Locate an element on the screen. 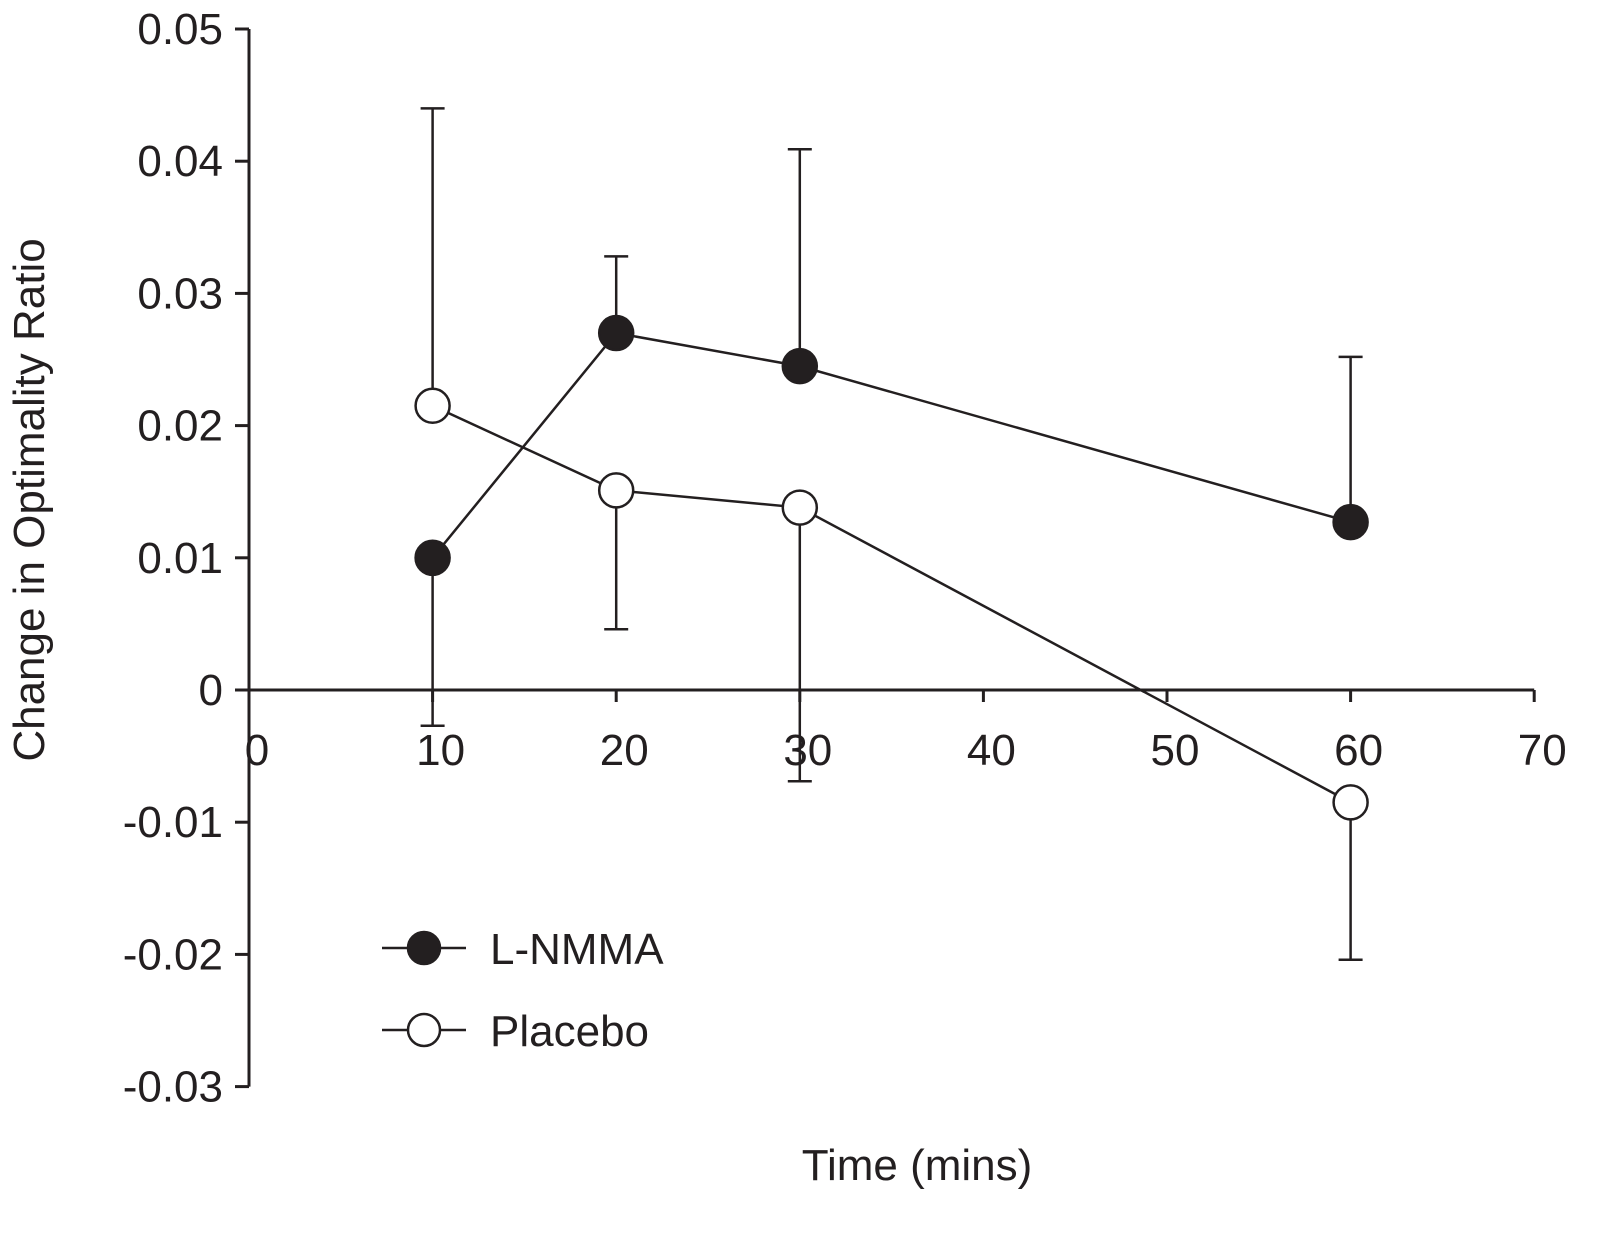 Image resolution: width=1621 pixels, height=1238 pixels. y-tick-label: 0.02 is located at coordinates (180, 426).